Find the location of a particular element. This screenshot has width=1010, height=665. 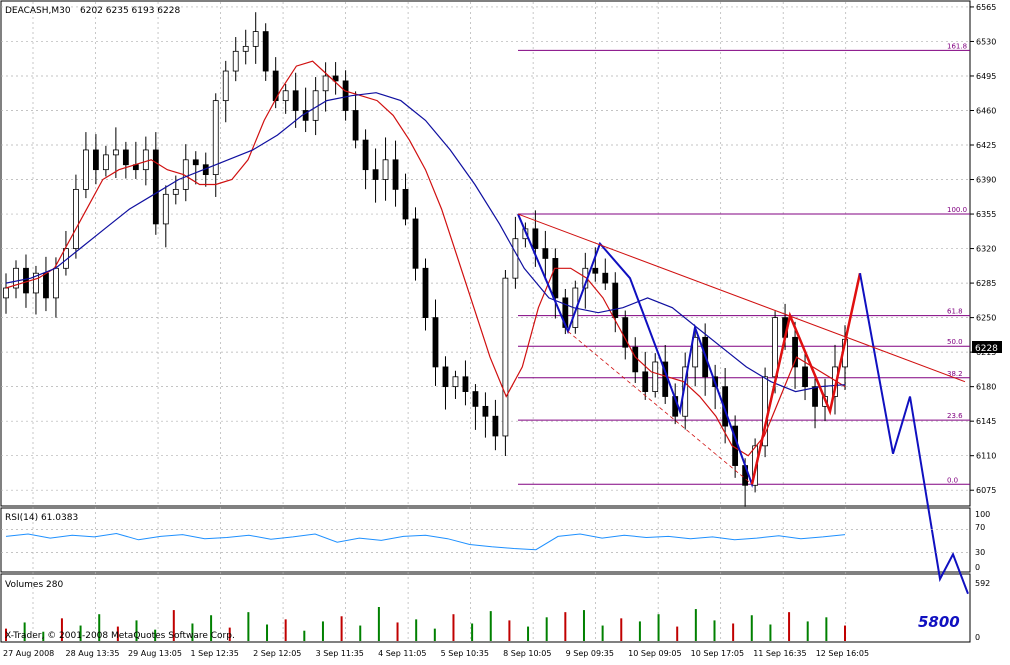

forecast-annotation: 5800 is located at coordinates (939, 622).